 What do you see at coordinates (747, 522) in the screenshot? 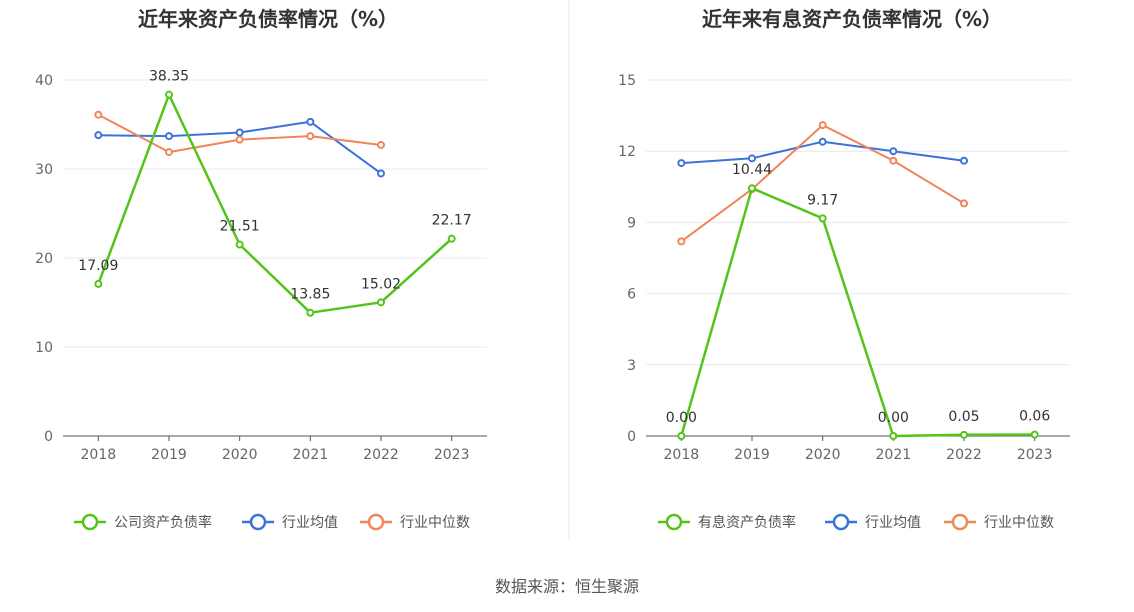
I see `legend-label: 有息资产负债率` at bounding box center [747, 522].